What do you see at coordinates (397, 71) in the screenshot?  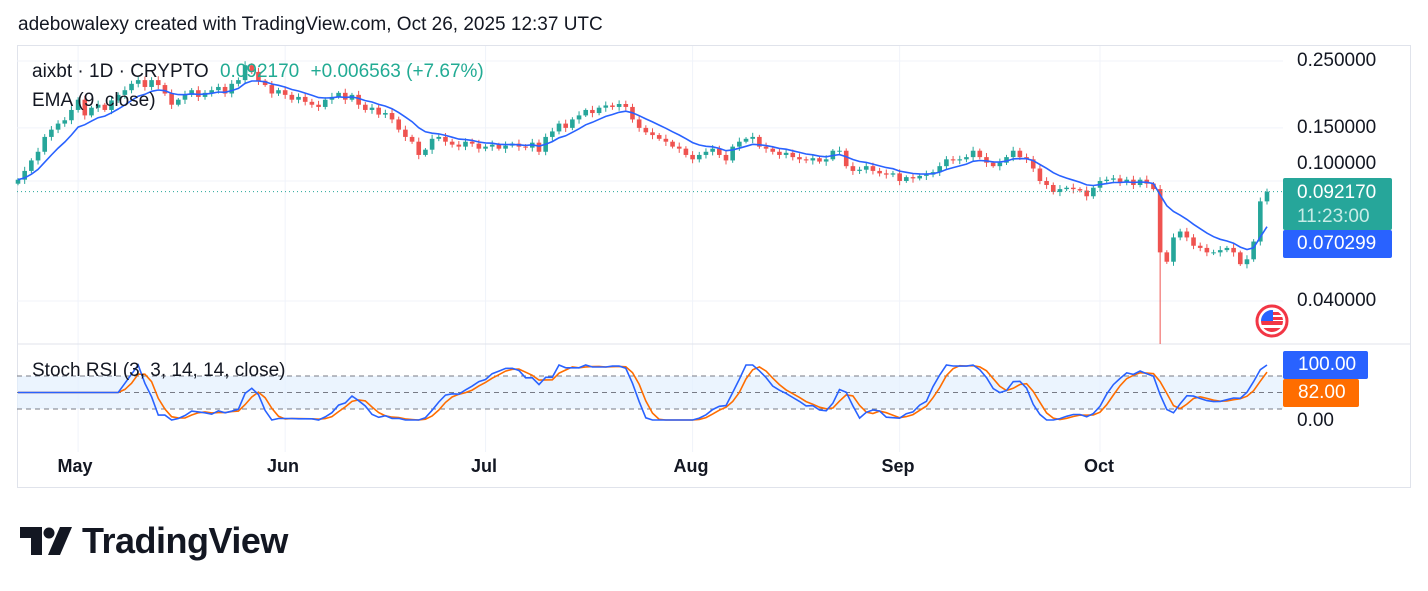 I see `price-change: +0.006563 (+7.67%)` at bounding box center [397, 71].